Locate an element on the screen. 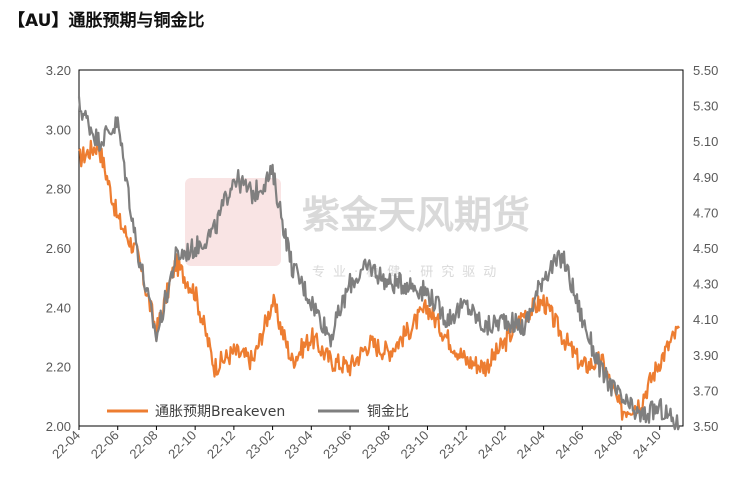  right-tick-label: 4.90 is located at coordinates (705, 177).